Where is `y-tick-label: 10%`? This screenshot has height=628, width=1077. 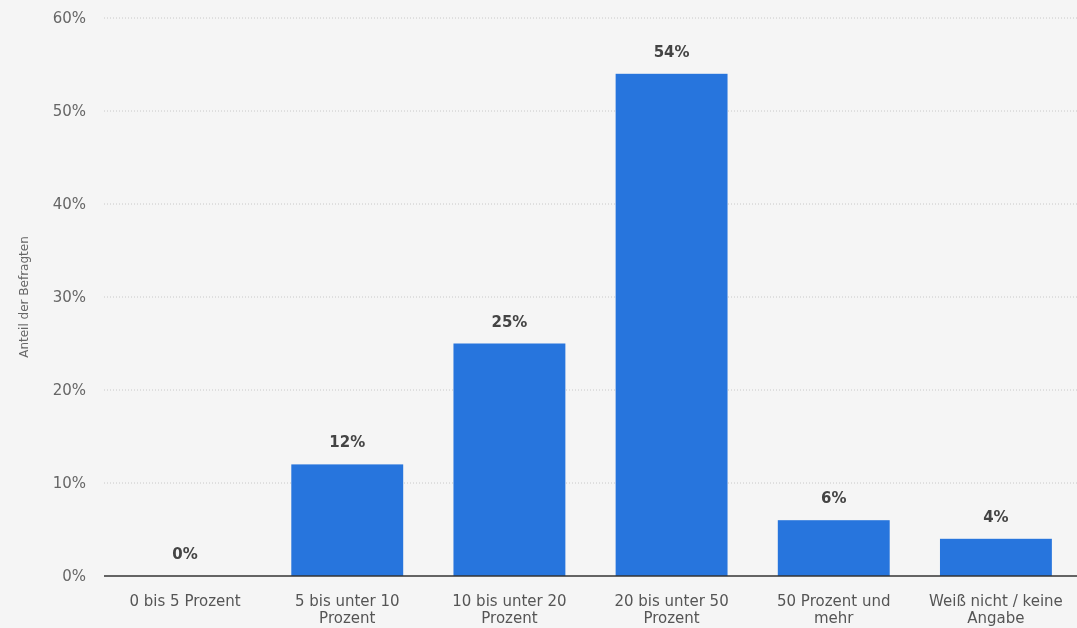
y-tick-label: 10% is located at coordinates (69, 482).